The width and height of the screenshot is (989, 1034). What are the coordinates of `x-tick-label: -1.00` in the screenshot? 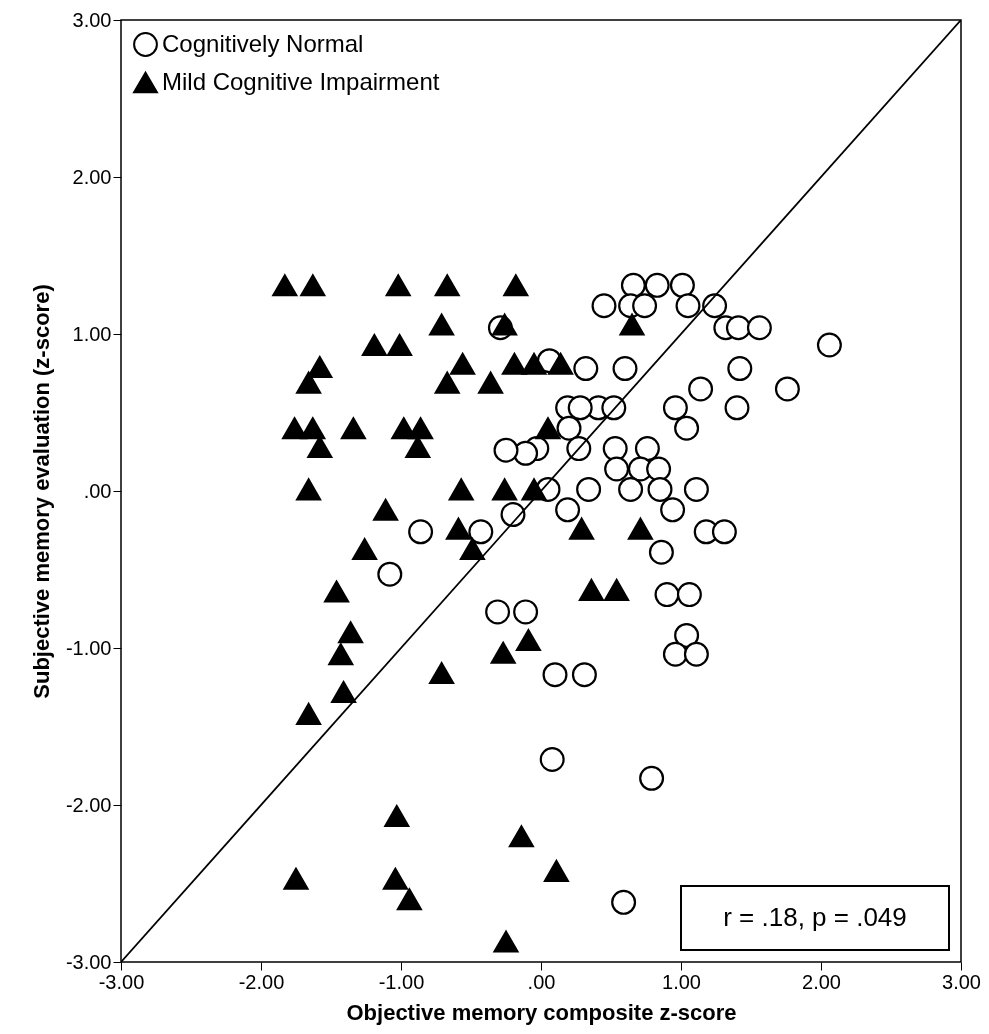 It's located at (401, 981).